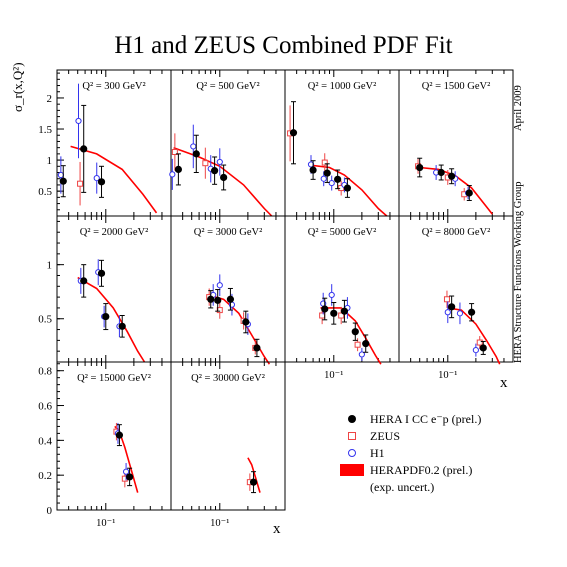 The image size is (567, 567). I want to click on panel-6: Q² = 5000 GeV² 10⁻¹, so click(342, 298).